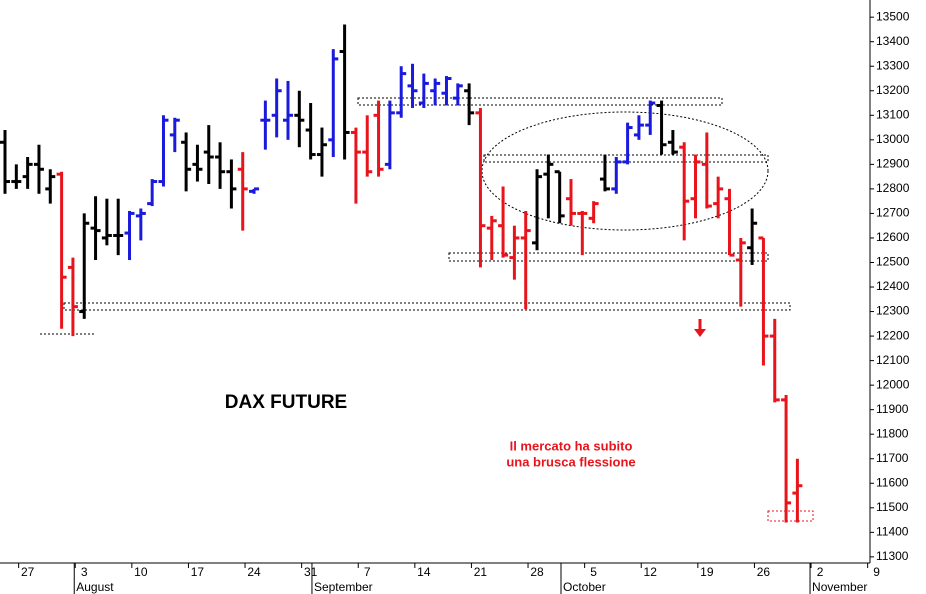  What do you see at coordinates (700, 328) in the screenshot?
I see `down-arrow` at bounding box center [700, 328].